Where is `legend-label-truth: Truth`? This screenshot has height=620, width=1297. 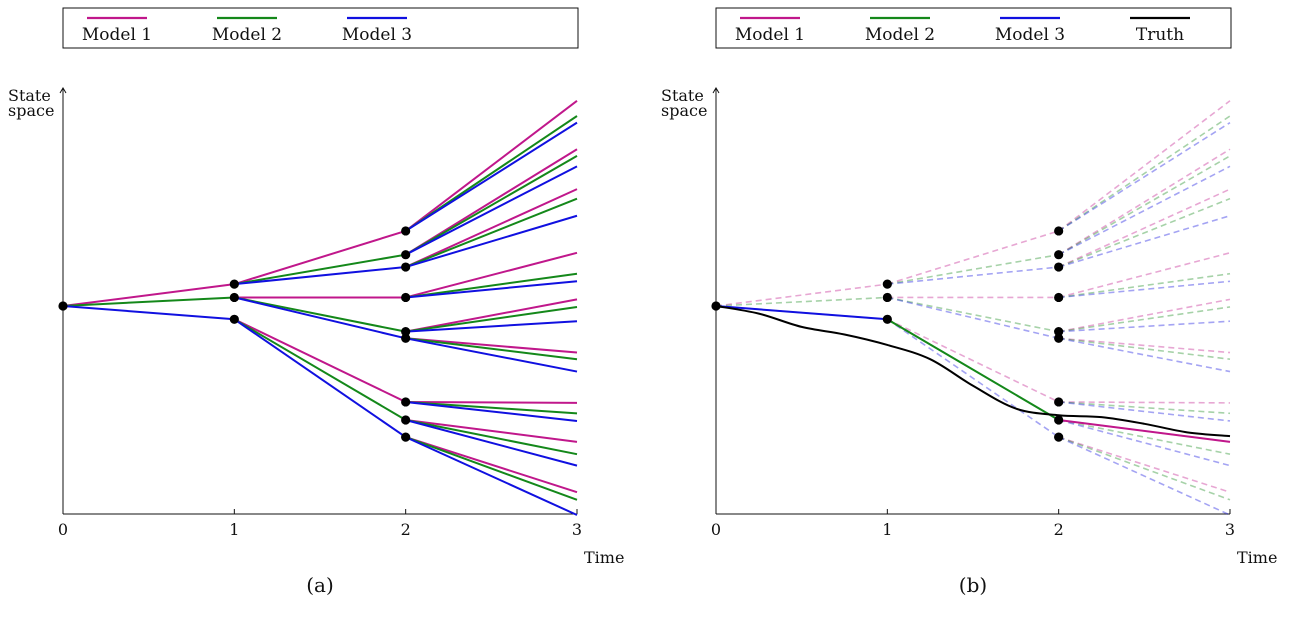 legend-label-truth: Truth is located at coordinates (1160, 35).